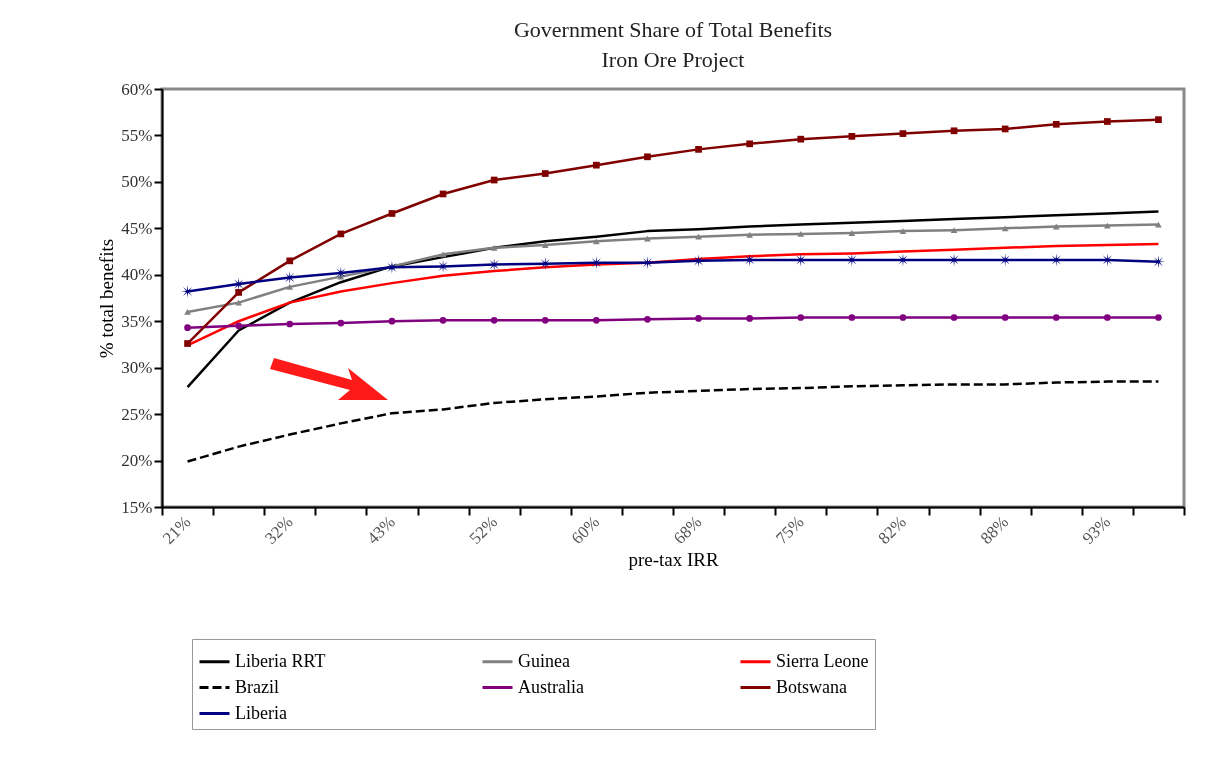  Describe the element at coordinates (687, 530) in the screenshot. I see `x-tick-label: 68%` at that location.